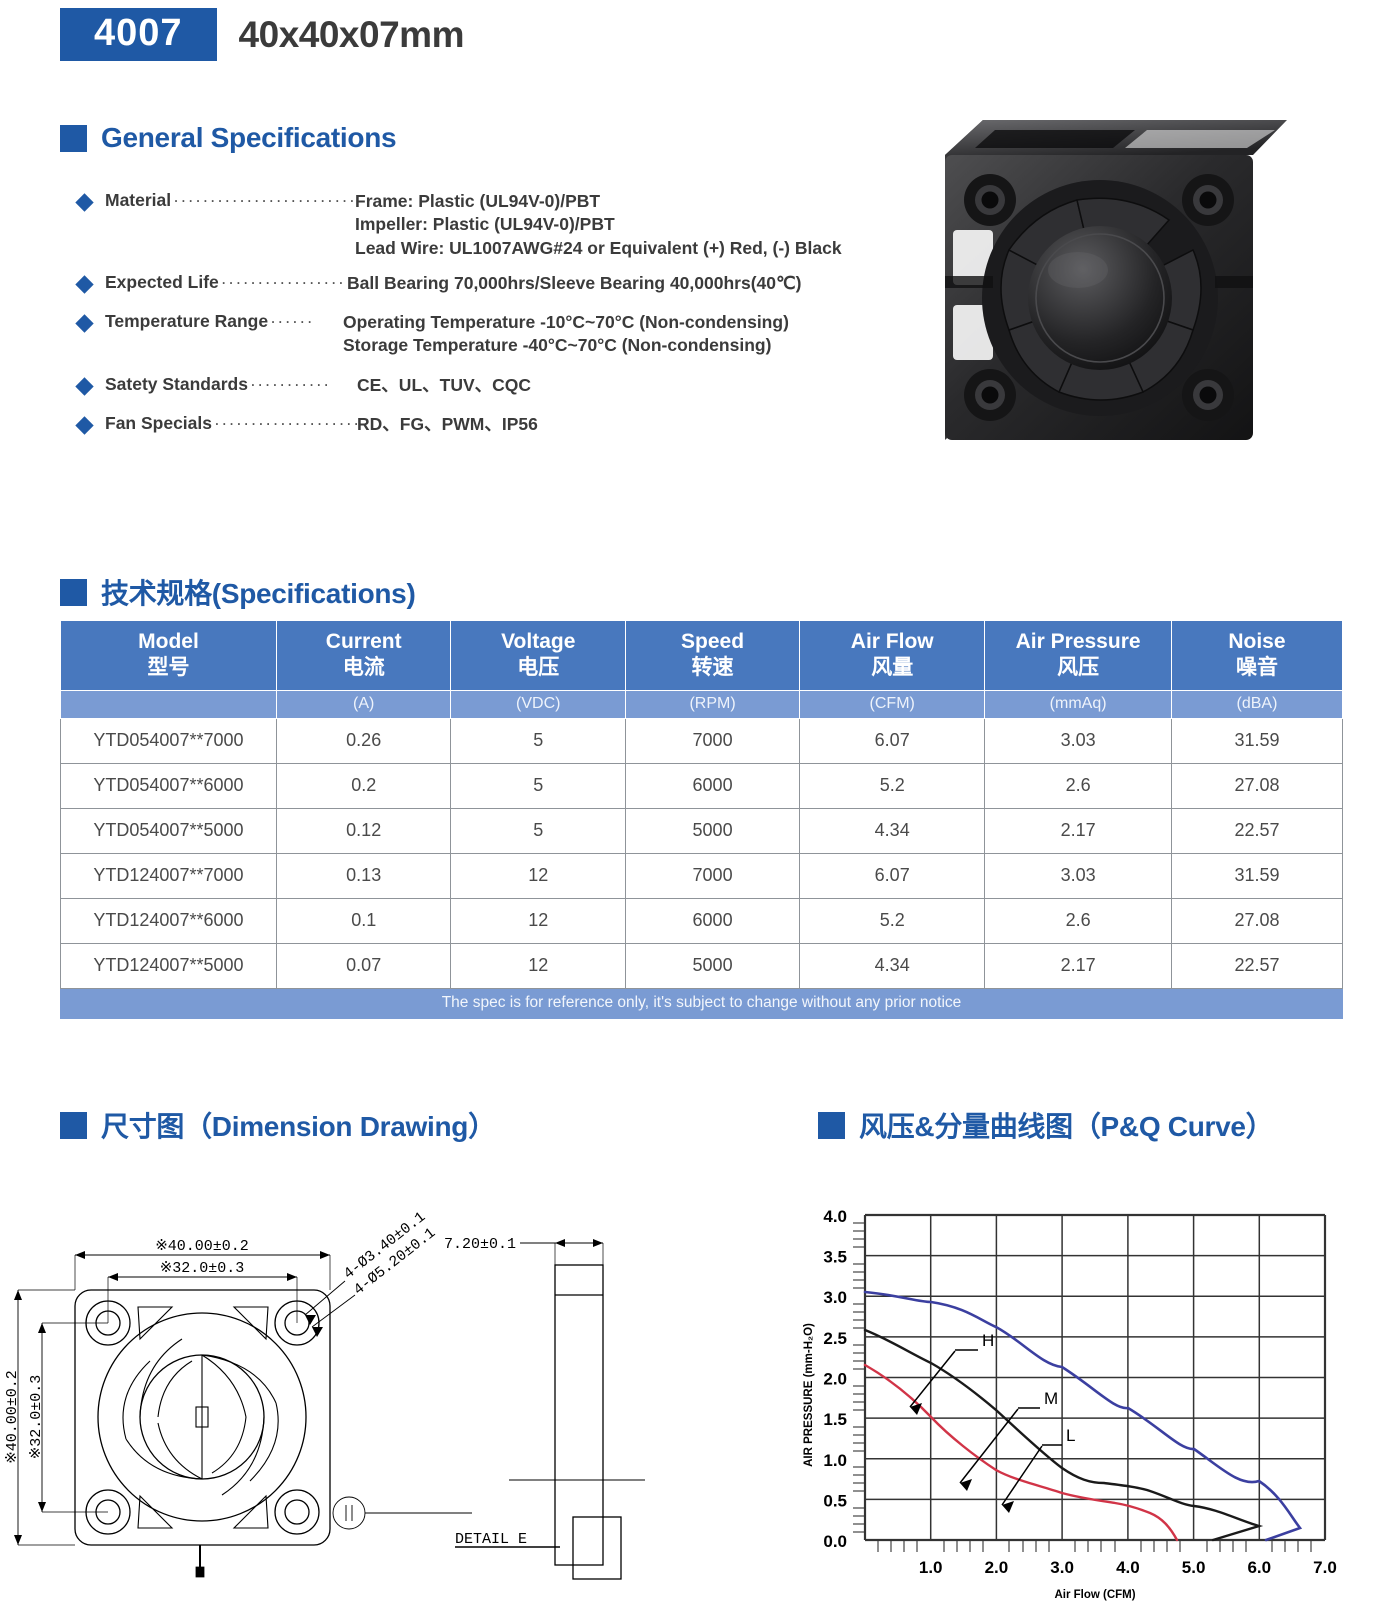 This screenshot has width=1400, height=1619. Describe the element at coordinates (363, 705) in the screenshot. I see `unit-current: (A)` at that location.